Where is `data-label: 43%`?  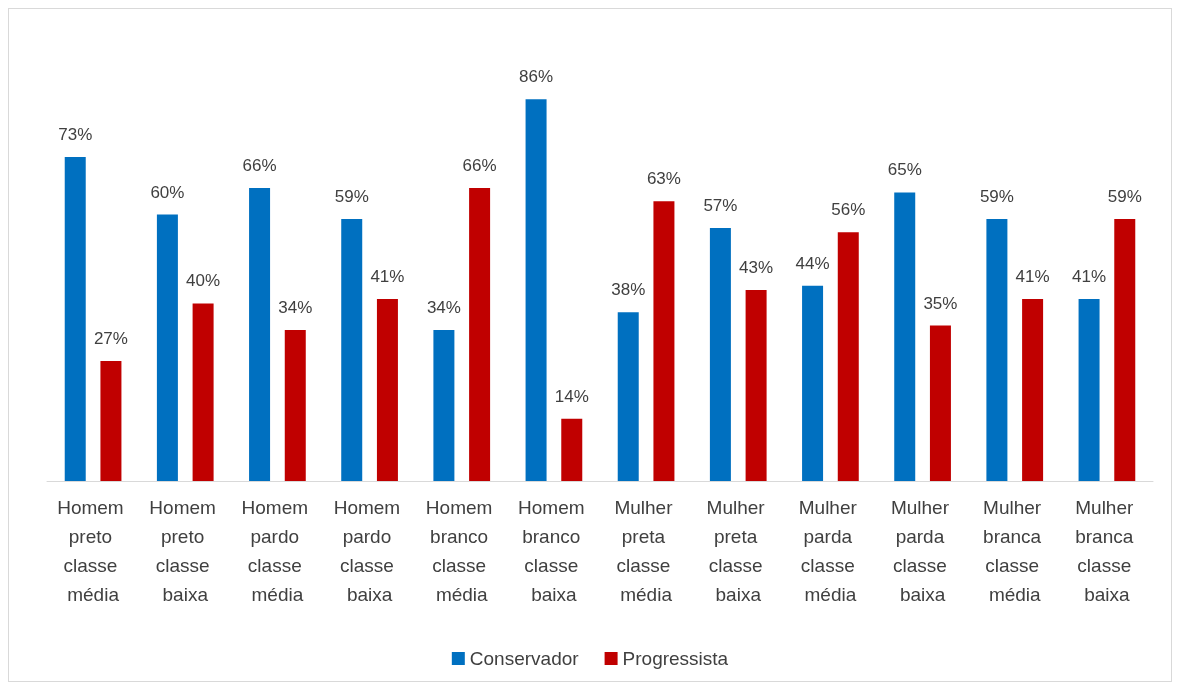
data-label: 43% is located at coordinates (756, 268).